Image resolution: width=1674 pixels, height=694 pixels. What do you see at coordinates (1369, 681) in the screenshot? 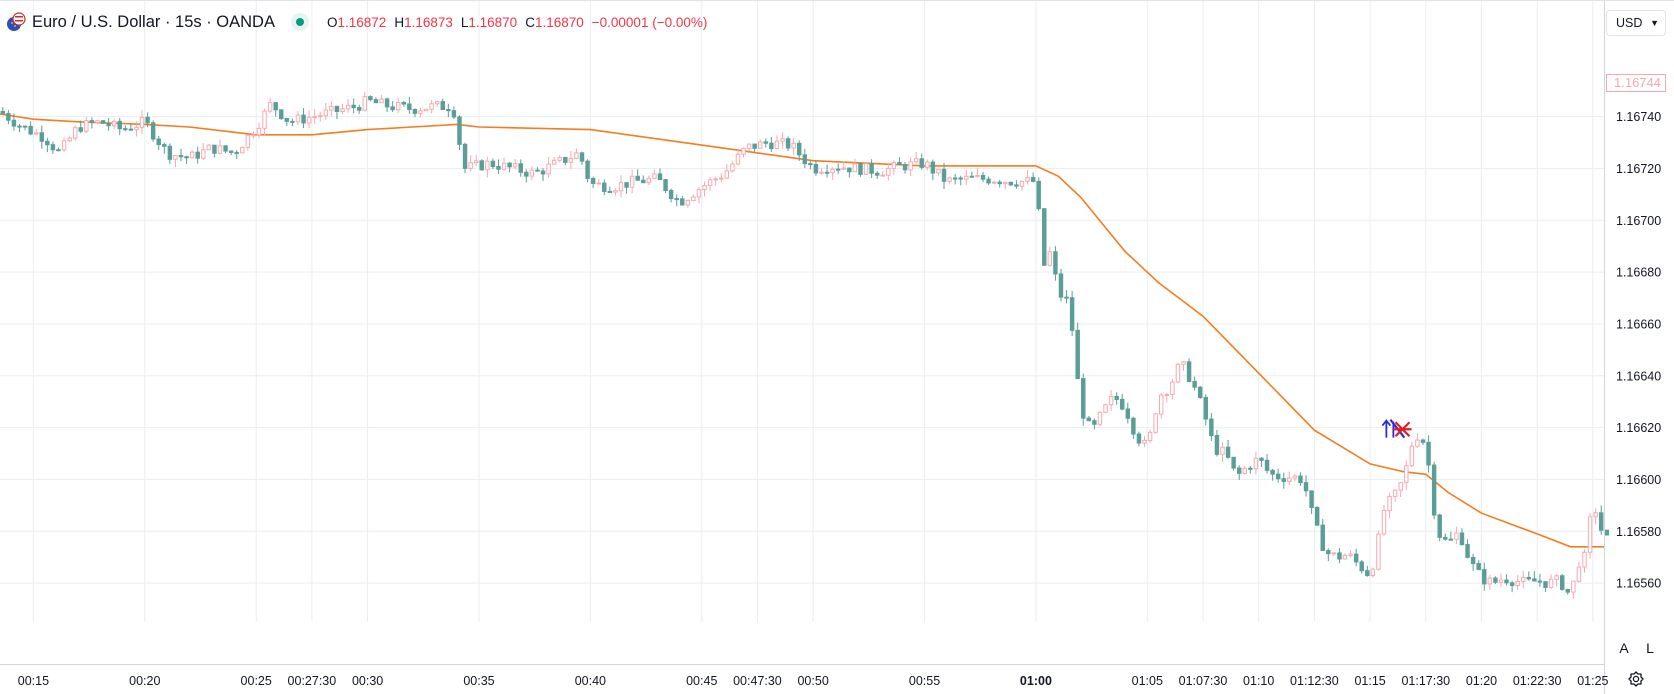
I see `time-tick-label: 01:15` at bounding box center [1369, 681].